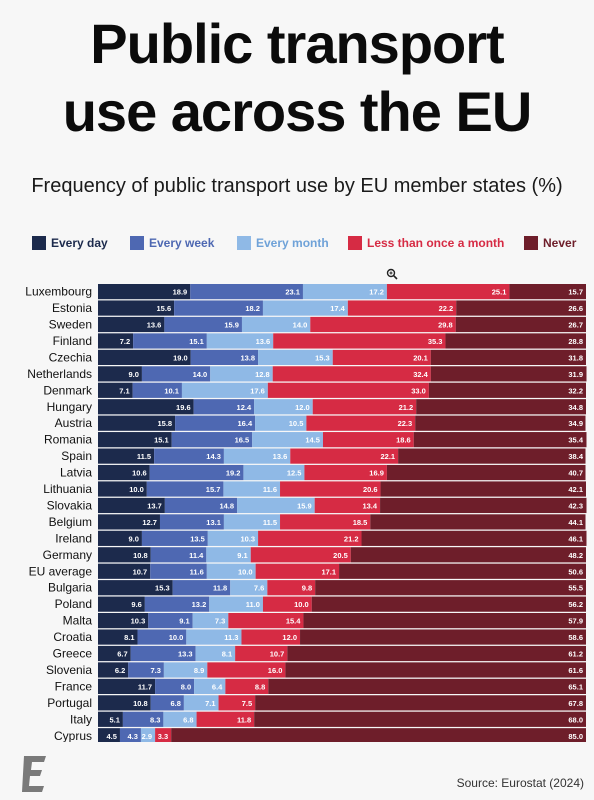 This screenshot has width=594, height=800. I want to click on data-label: 14.8, so click(226, 505).